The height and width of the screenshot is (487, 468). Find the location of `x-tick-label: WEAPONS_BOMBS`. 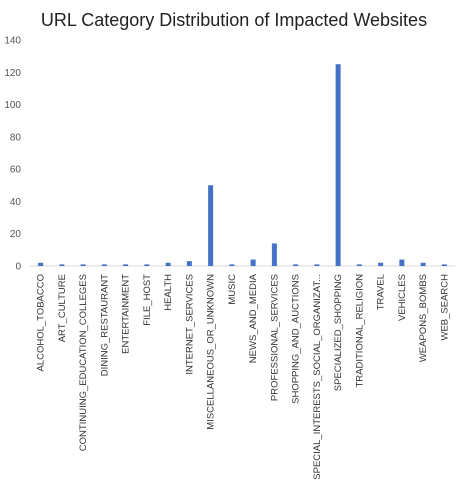

x-tick-label: WEAPONS_BOMBS is located at coordinates (423, 318).